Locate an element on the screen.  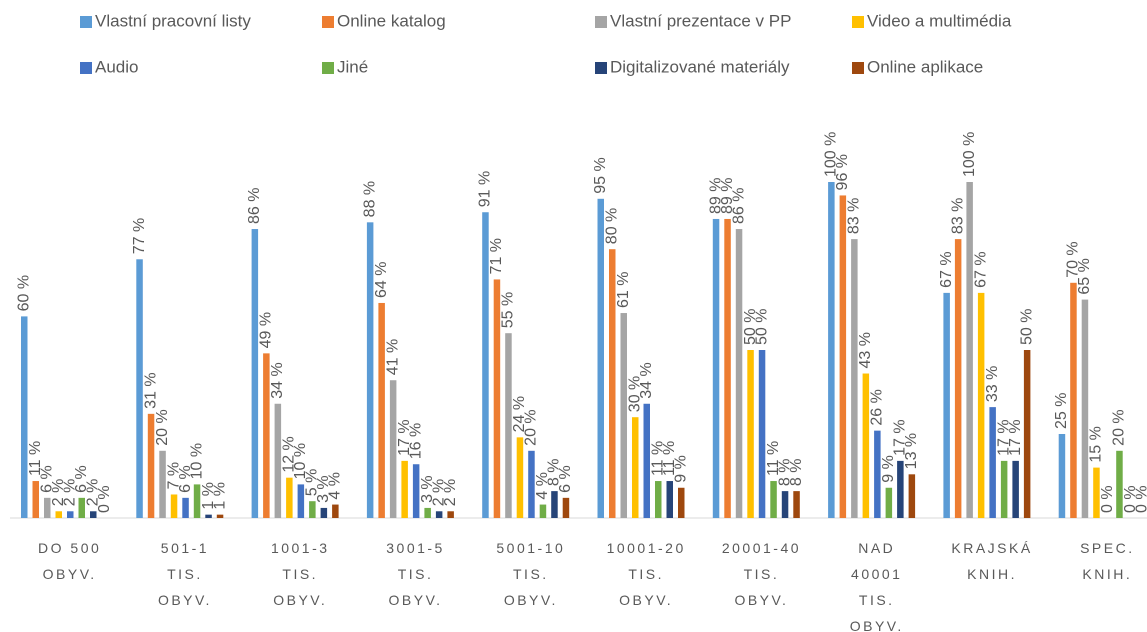
legend-label: Online katalog is located at coordinates (391, 20).